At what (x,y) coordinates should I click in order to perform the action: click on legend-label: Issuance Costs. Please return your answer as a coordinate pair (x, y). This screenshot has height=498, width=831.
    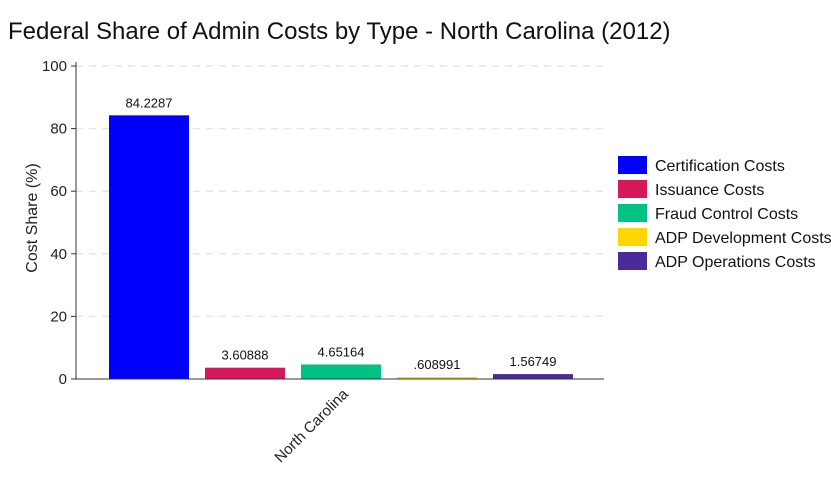
    Looking at the image, I should click on (709, 190).